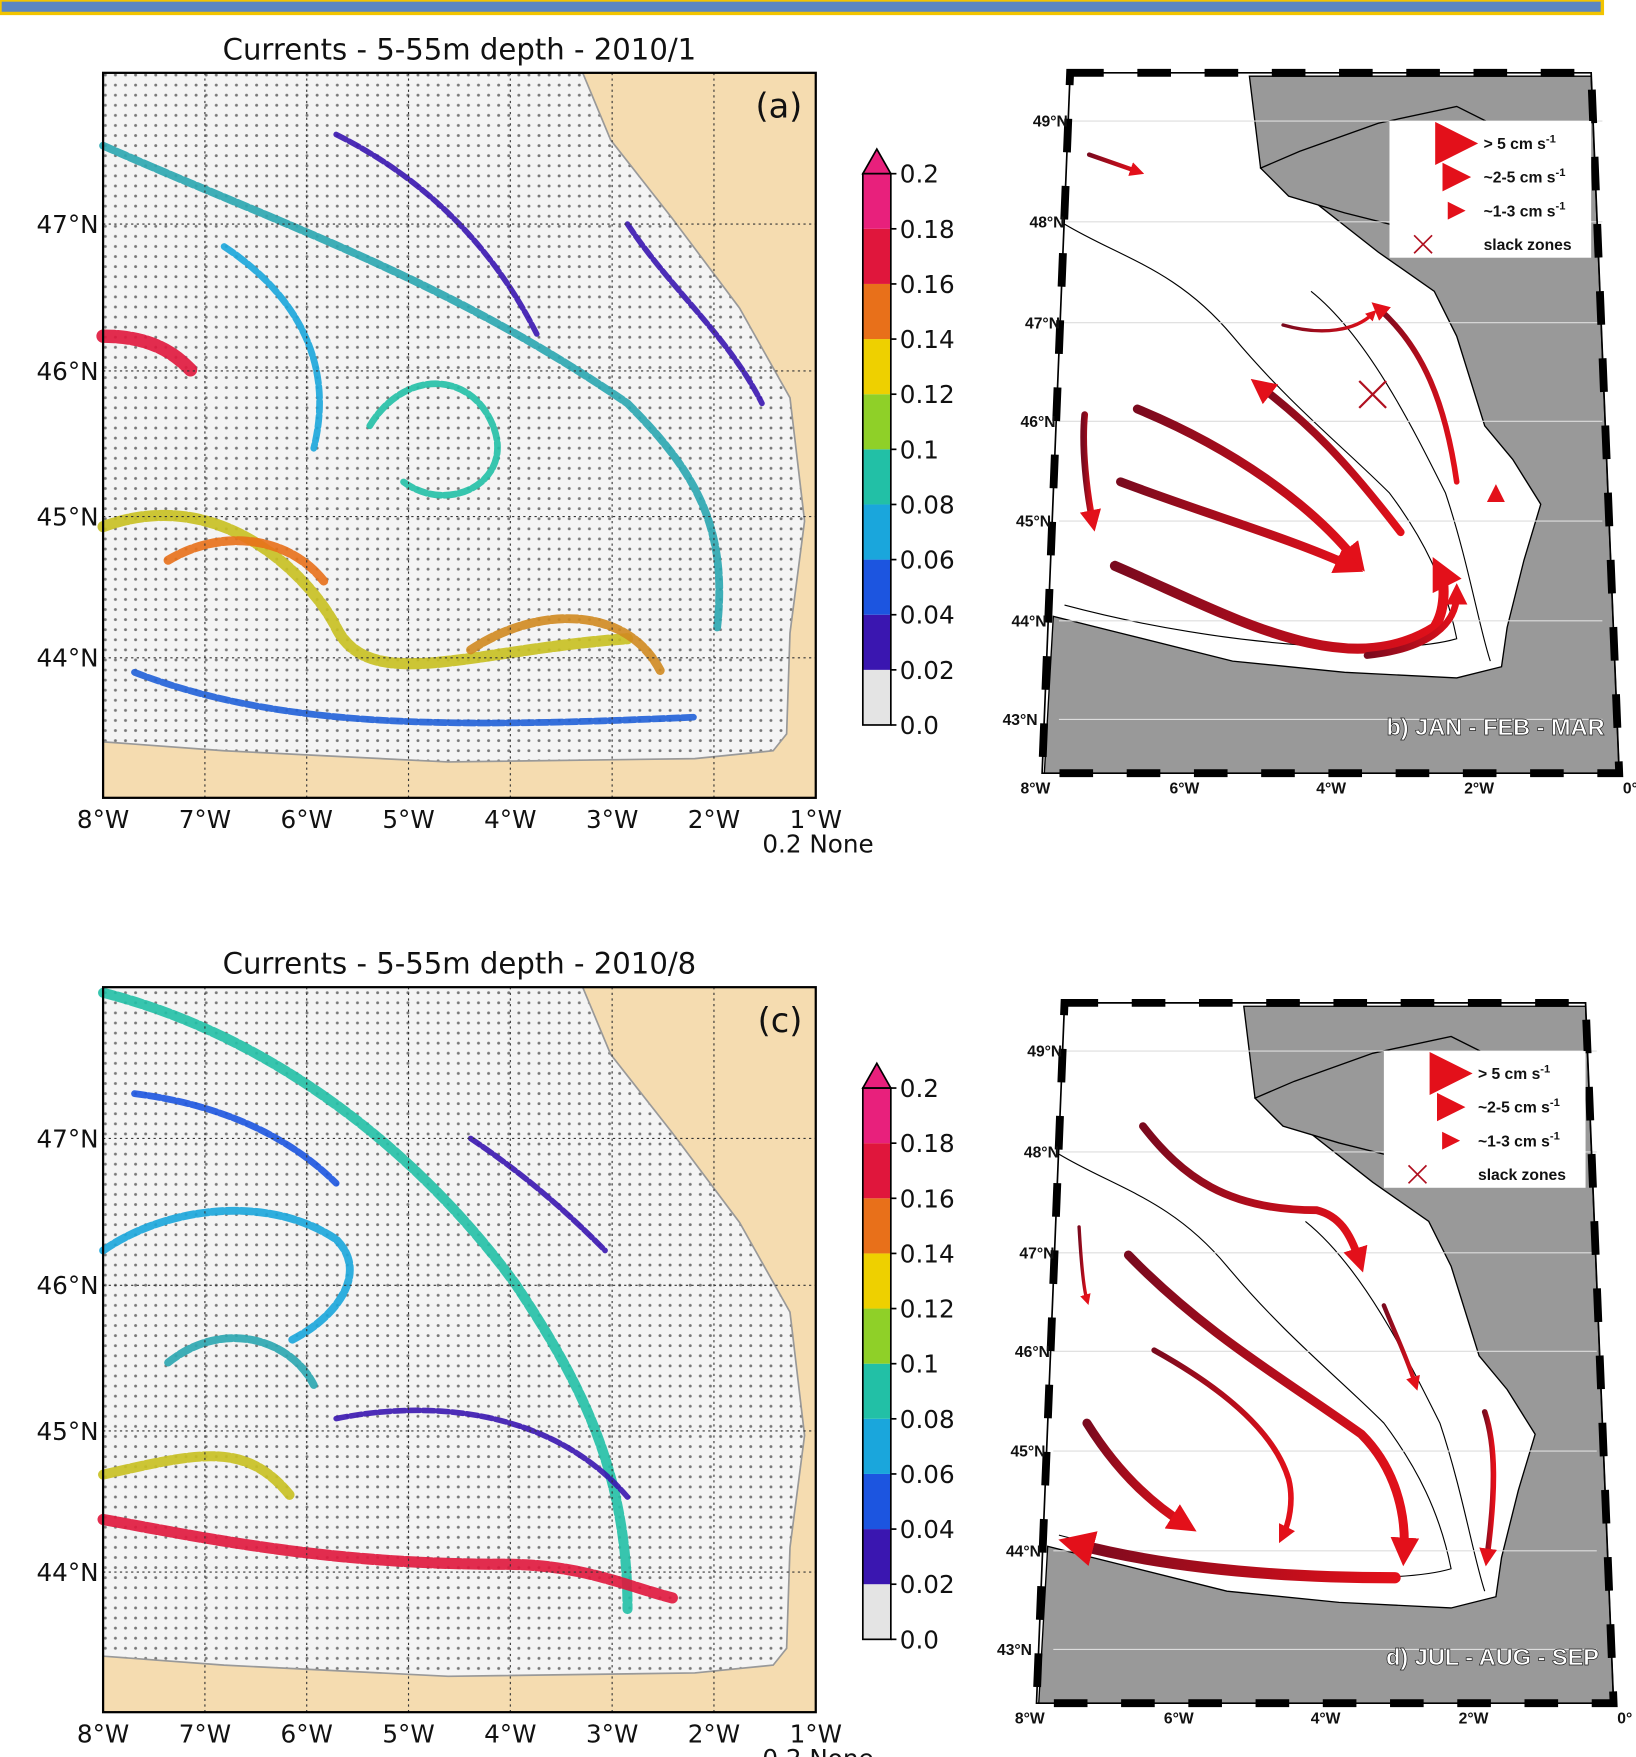  Describe the element at coordinates (778, 106) in the screenshot. I see `panel-tag: (a)` at that location.